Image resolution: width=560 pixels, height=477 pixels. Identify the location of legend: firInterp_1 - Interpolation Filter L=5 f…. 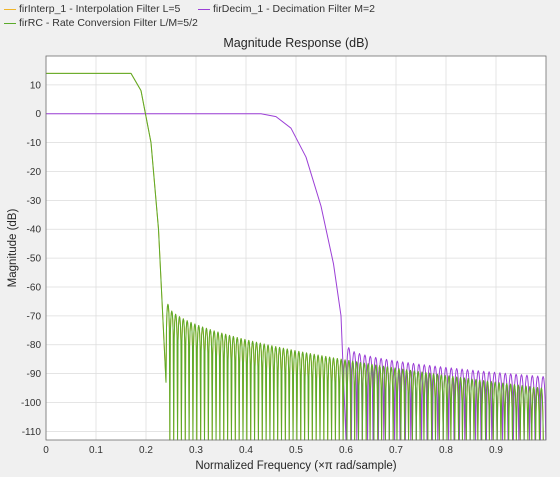
(280, 15).